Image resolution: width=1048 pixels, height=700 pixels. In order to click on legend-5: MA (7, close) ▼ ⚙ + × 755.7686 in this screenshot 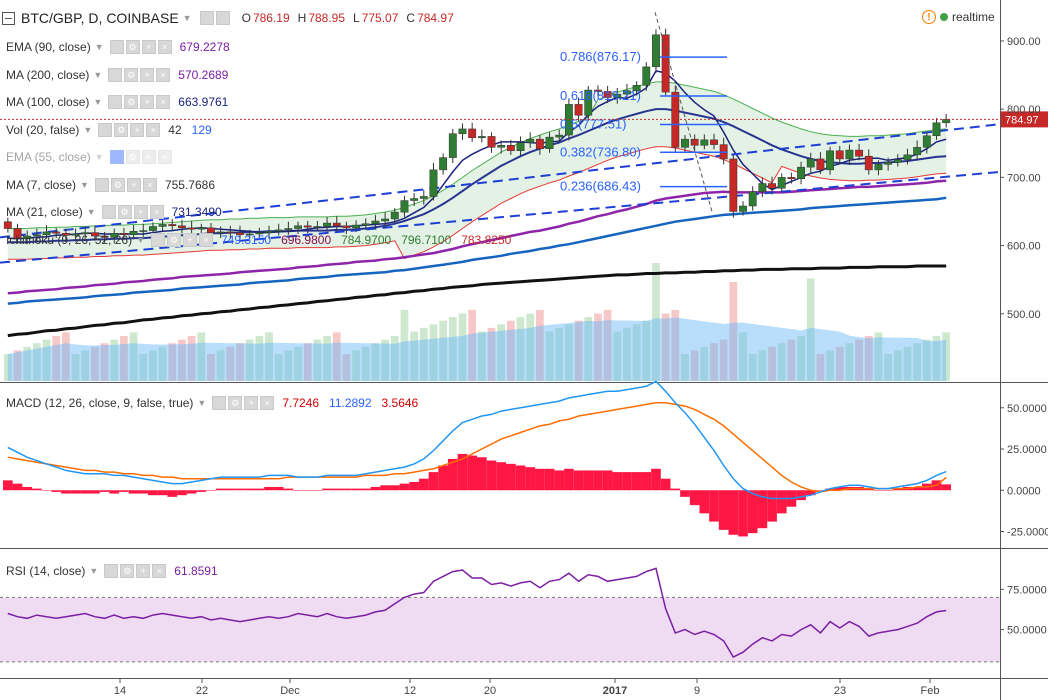, I will do `click(112, 185)`.